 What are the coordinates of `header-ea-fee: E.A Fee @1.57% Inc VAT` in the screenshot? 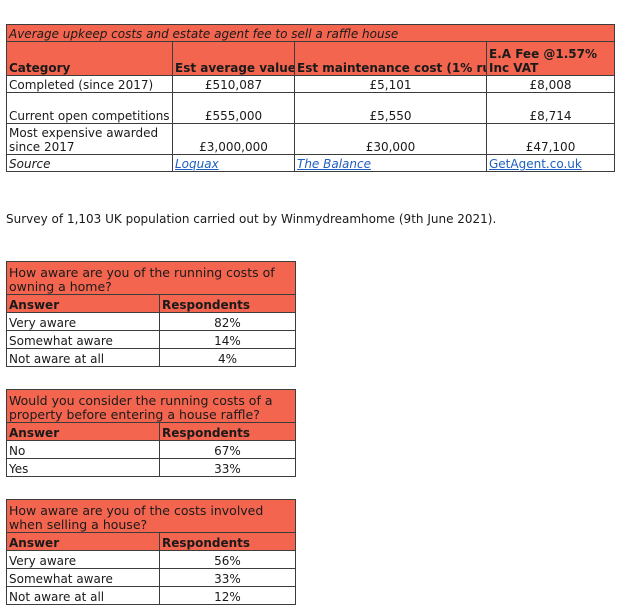 It's located at (550, 58).